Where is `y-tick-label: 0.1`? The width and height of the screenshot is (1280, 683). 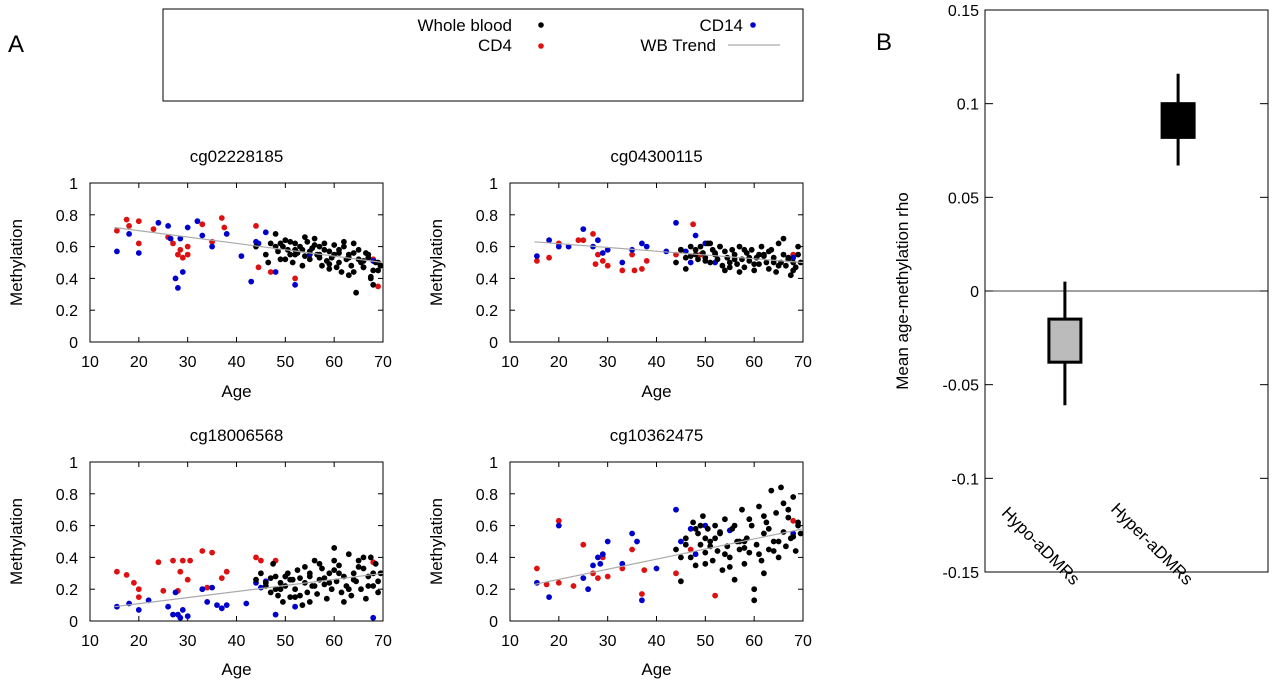 y-tick-label: 0.1 is located at coordinates (968, 105).